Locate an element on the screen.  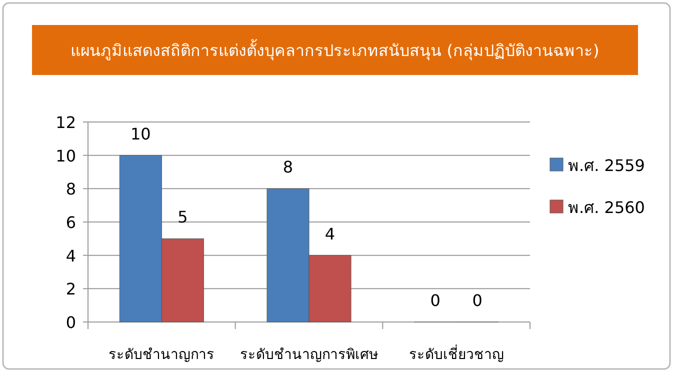
y-tick-label: 6 is located at coordinates (71, 222).